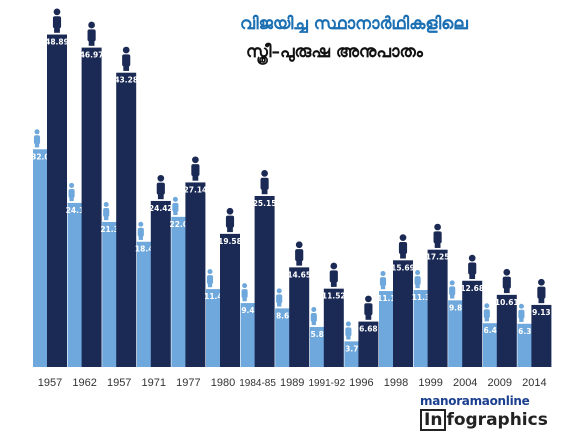 Image resolution: width=572 pixels, height=440 pixels. Describe the element at coordinates (292, 383) in the screenshot. I see `x-tick-label-7: 1989` at that location.